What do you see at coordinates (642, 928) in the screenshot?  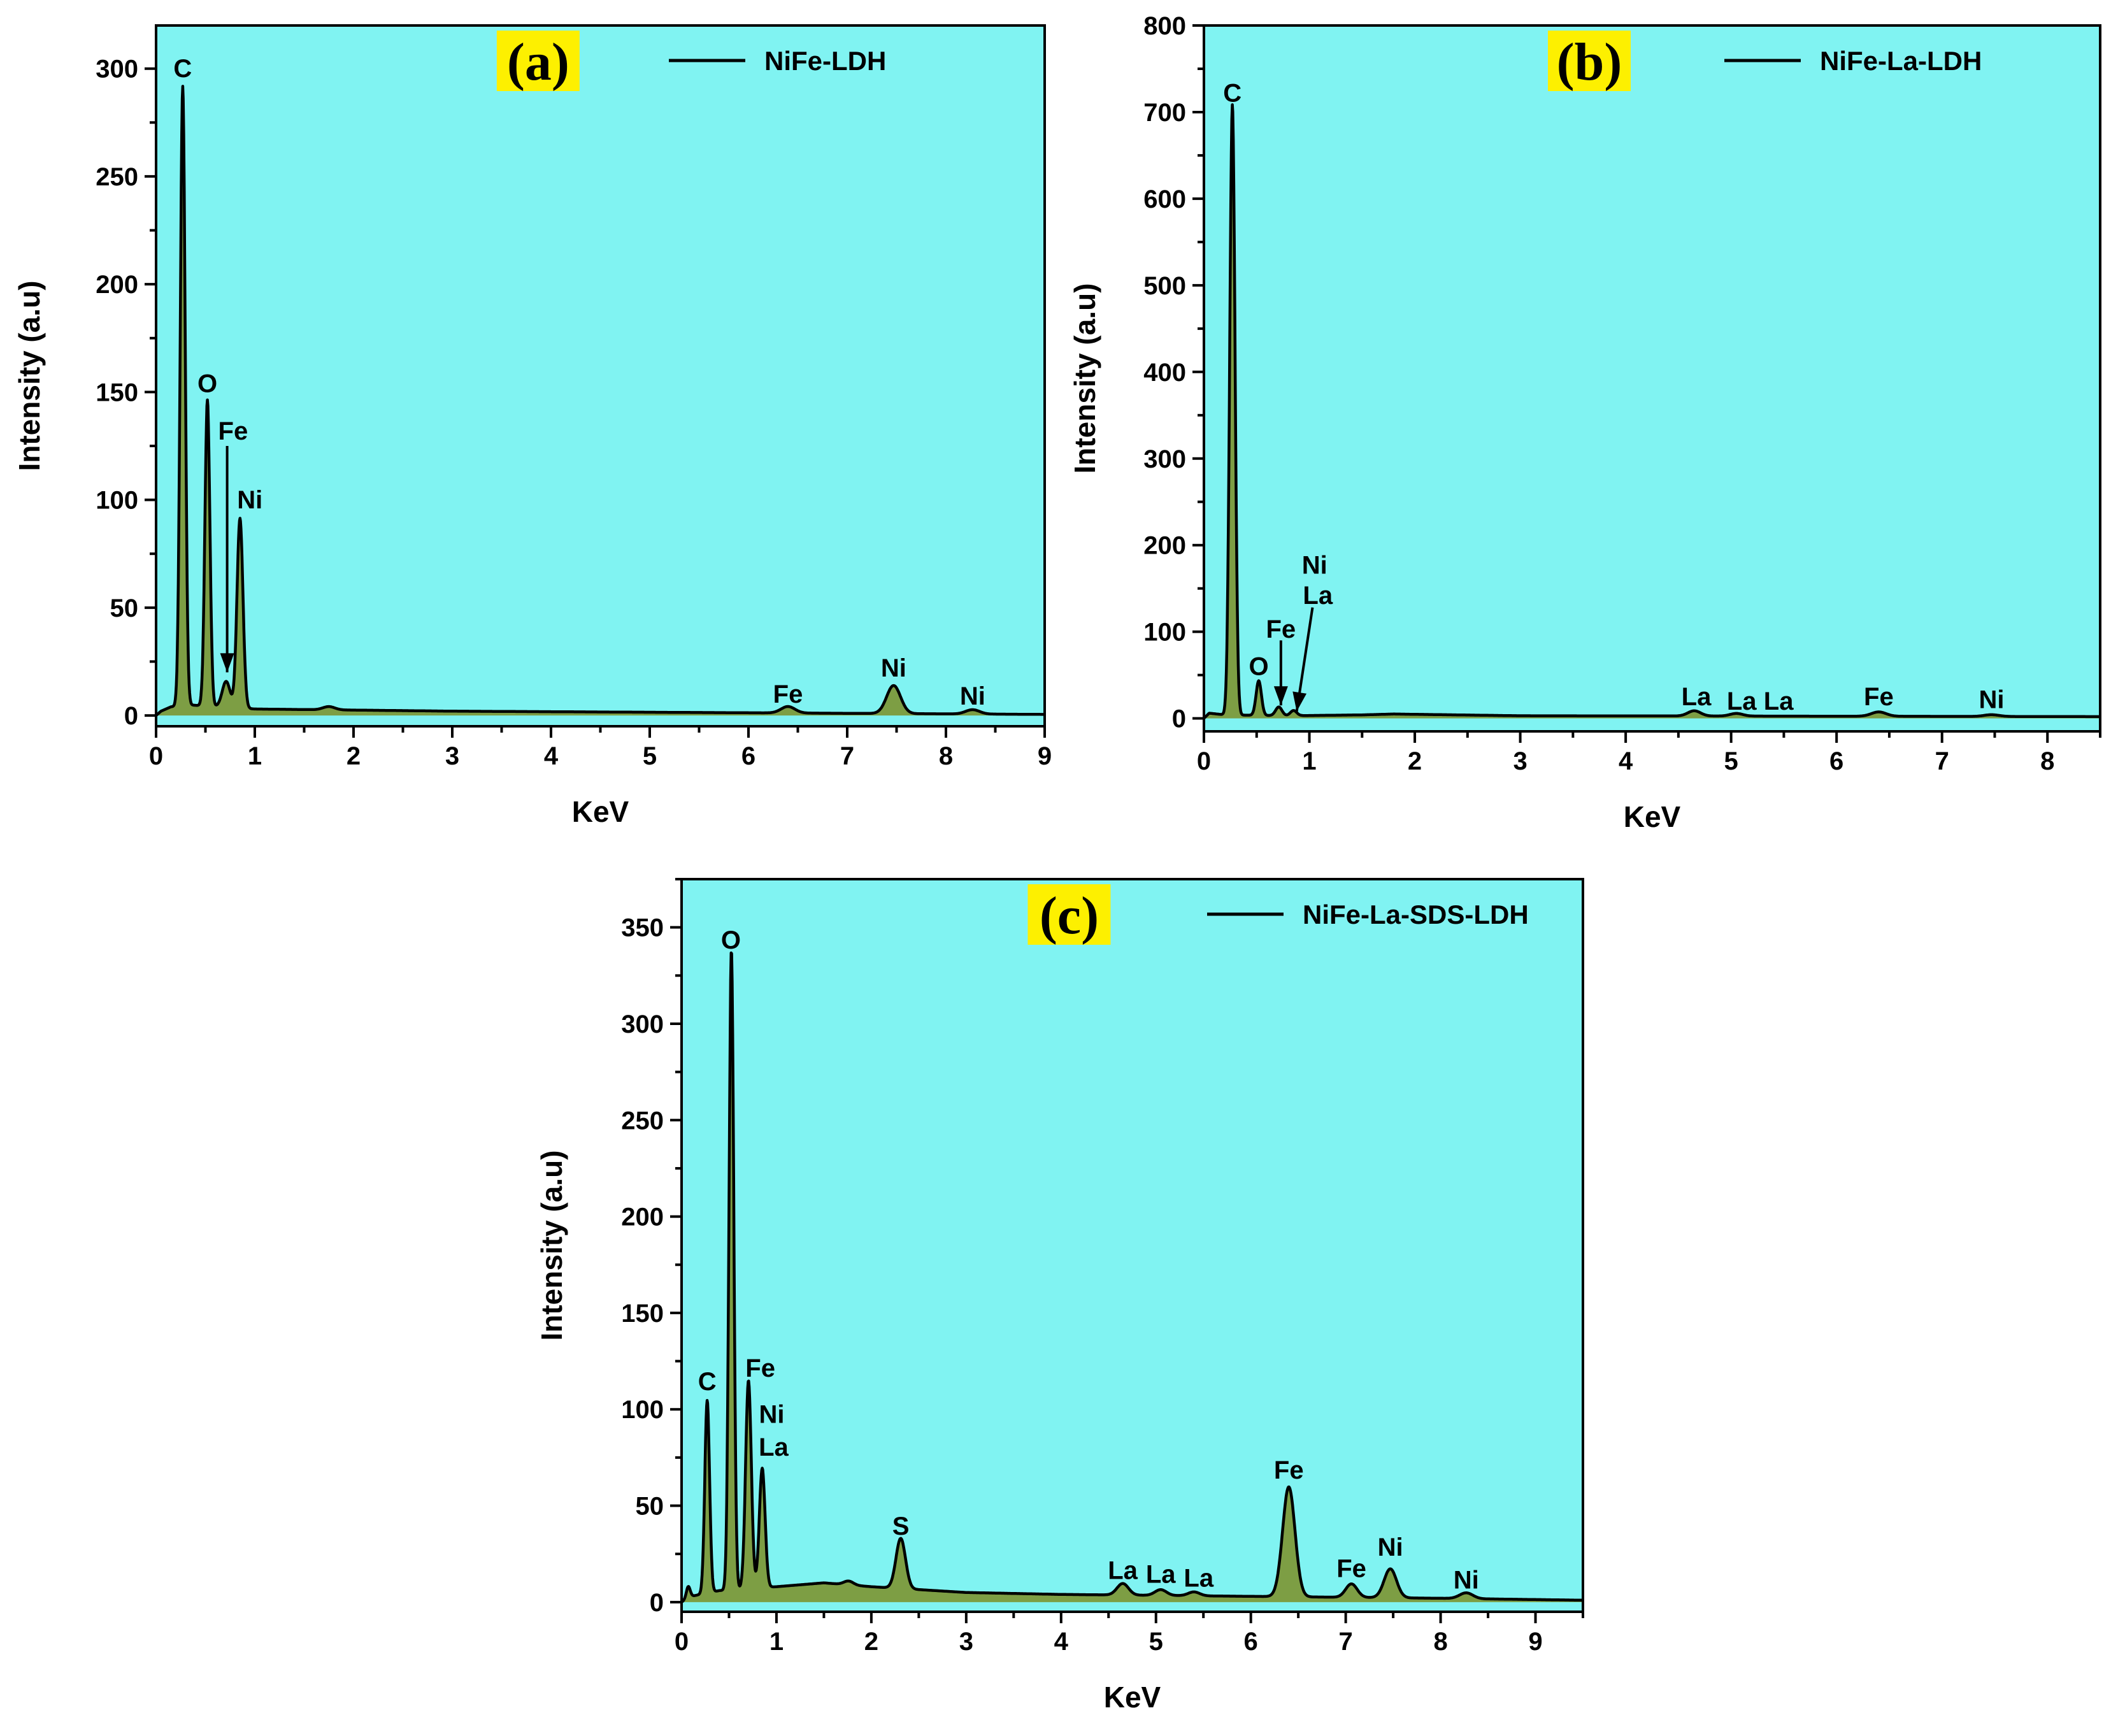 I see `y-tick-label: 350` at bounding box center [642, 928].